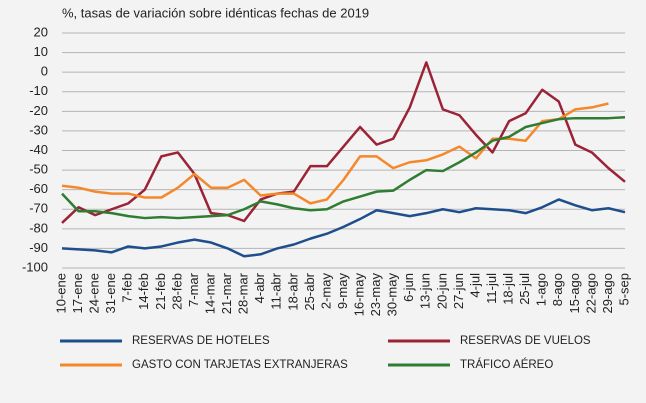 The image size is (646, 403). I want to click on x-tick-label: 6-jun, so click(408, 287).